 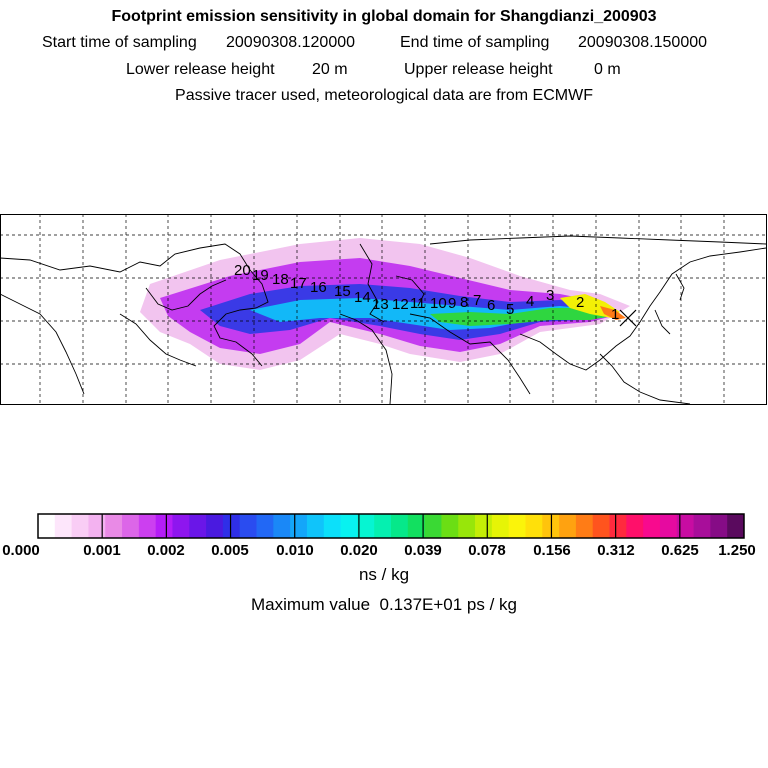 I want to click on colorbar-segments, so click(x=391, y=526).